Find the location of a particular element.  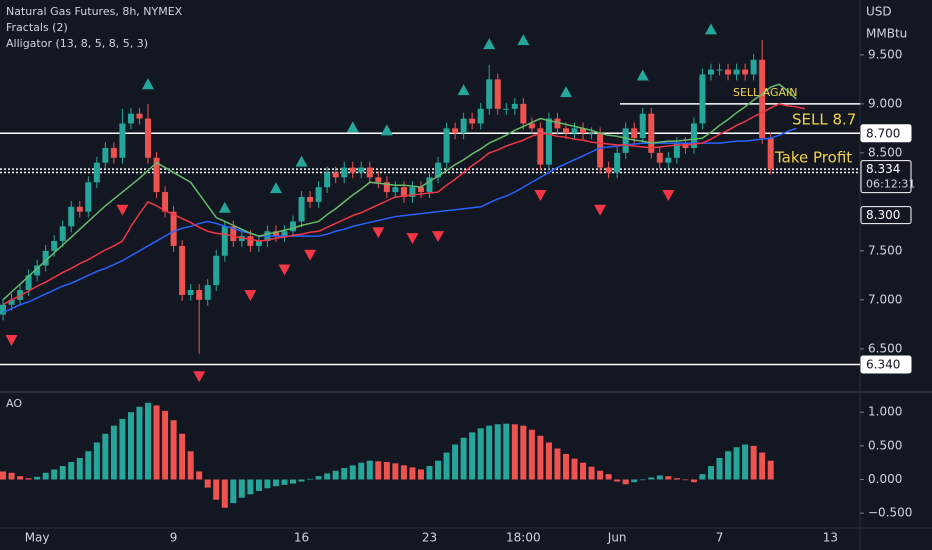

pane-title: AO is located at coordinates (14, 403).